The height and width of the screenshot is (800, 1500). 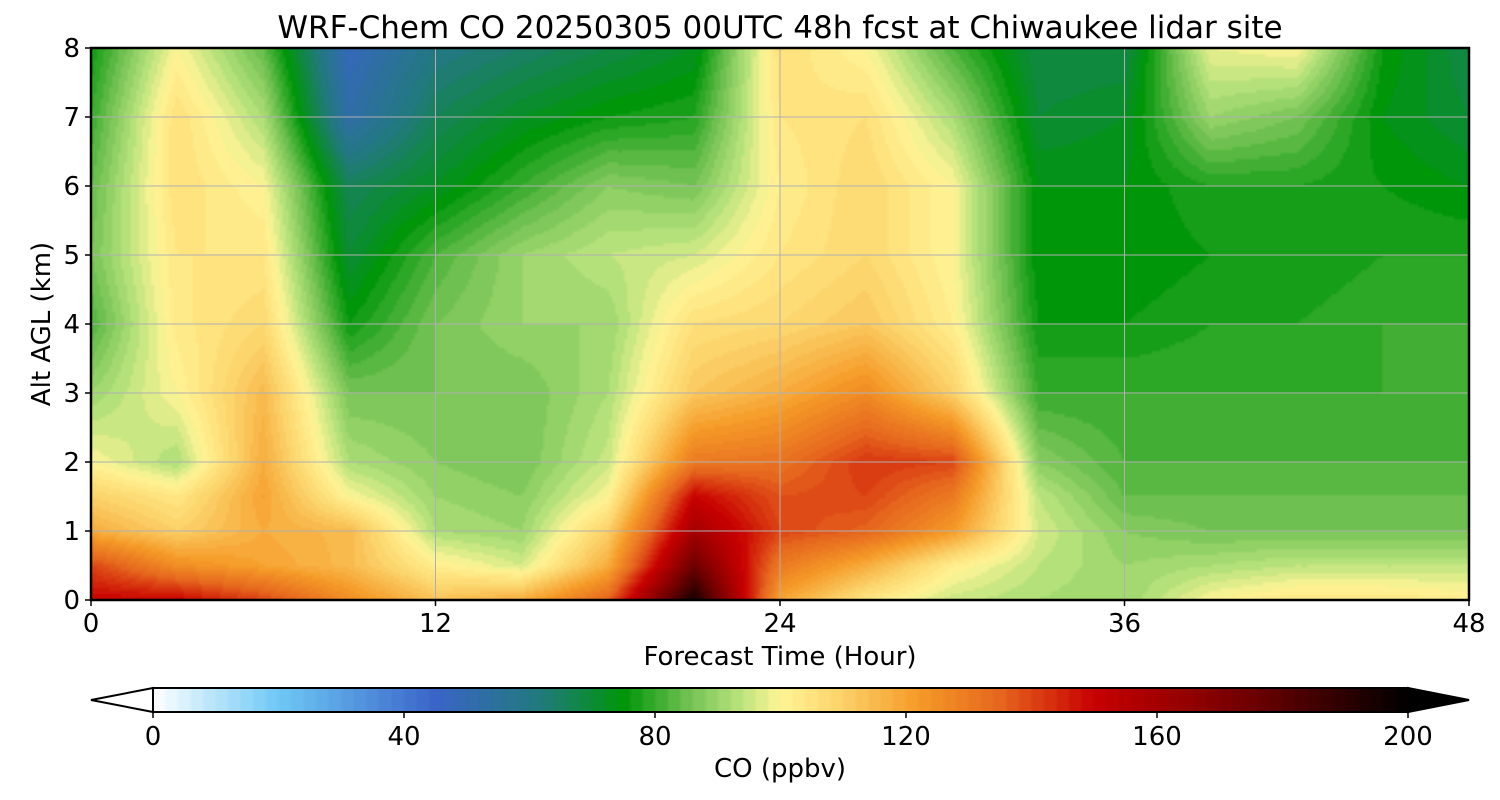 What do you see at coordinates (71, 394) in the screenshot?
I see `y-tick-label: 3` at bounding box center [71, 394].